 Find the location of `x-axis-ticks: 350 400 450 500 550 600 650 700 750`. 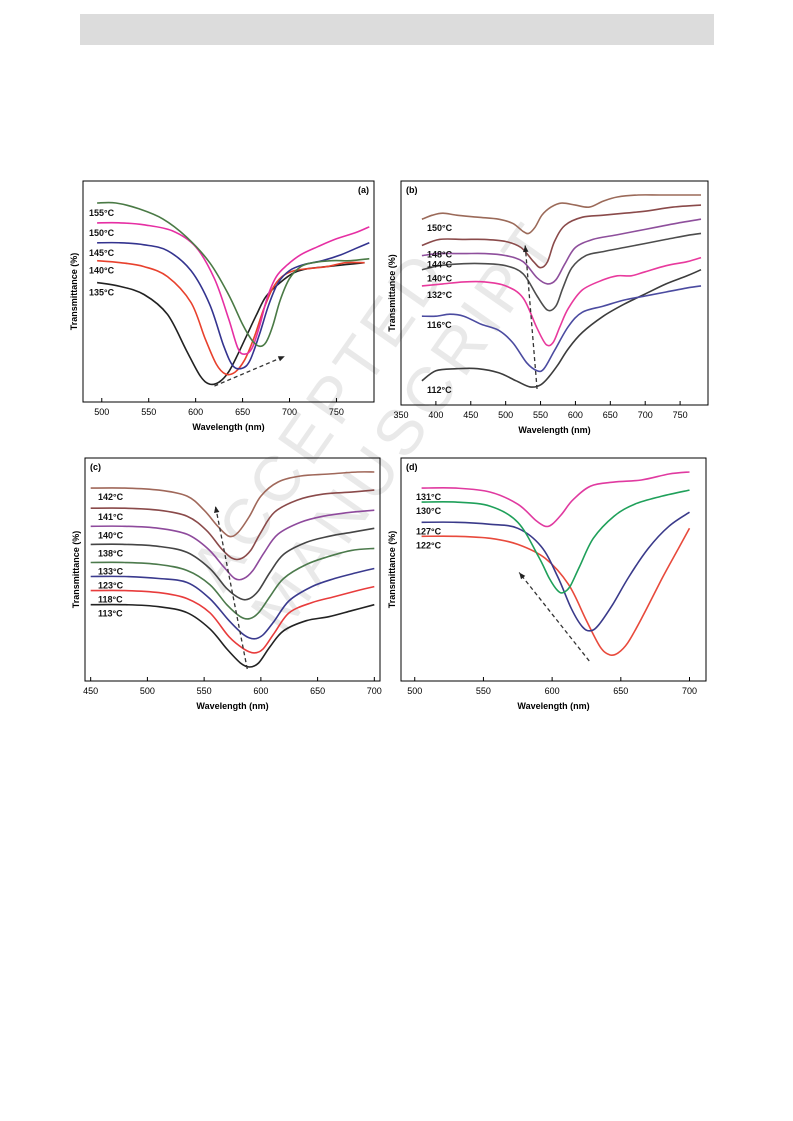

x-axis-ticks: 350 400 450 500 550 600 650 700 750 is located at coordinates (540, 410).